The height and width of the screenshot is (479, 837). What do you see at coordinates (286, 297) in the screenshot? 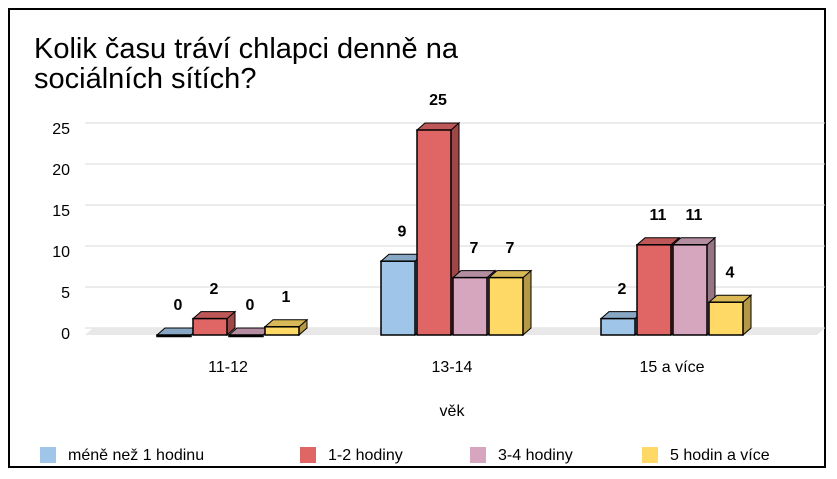
I see `value-label: 1` at bounding box center [286, 297].